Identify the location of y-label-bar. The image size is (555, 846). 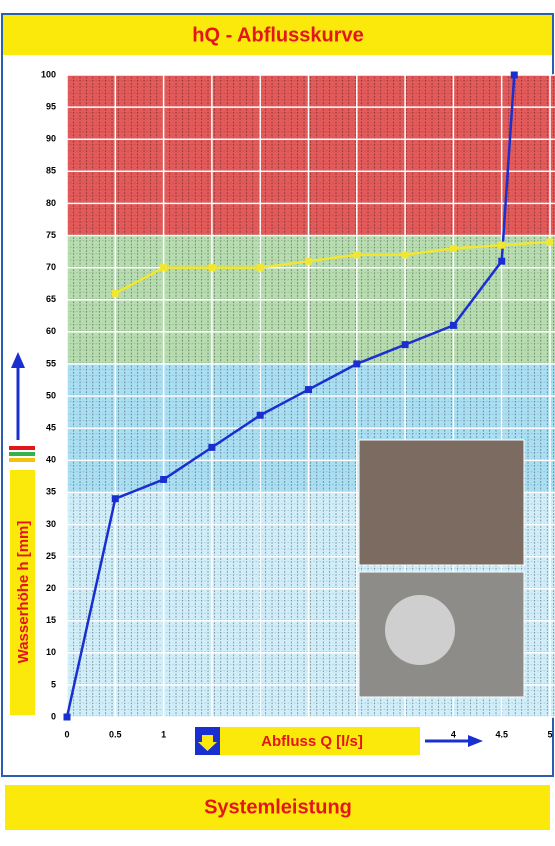
(22, 592).